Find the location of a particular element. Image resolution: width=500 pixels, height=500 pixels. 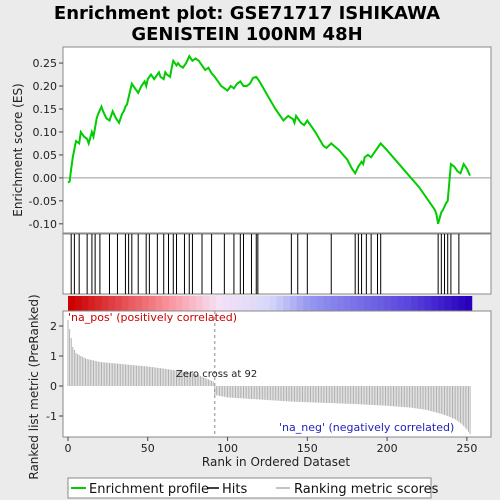

es-y-tick-label: 0.00 is located at coordinates (45, 178).